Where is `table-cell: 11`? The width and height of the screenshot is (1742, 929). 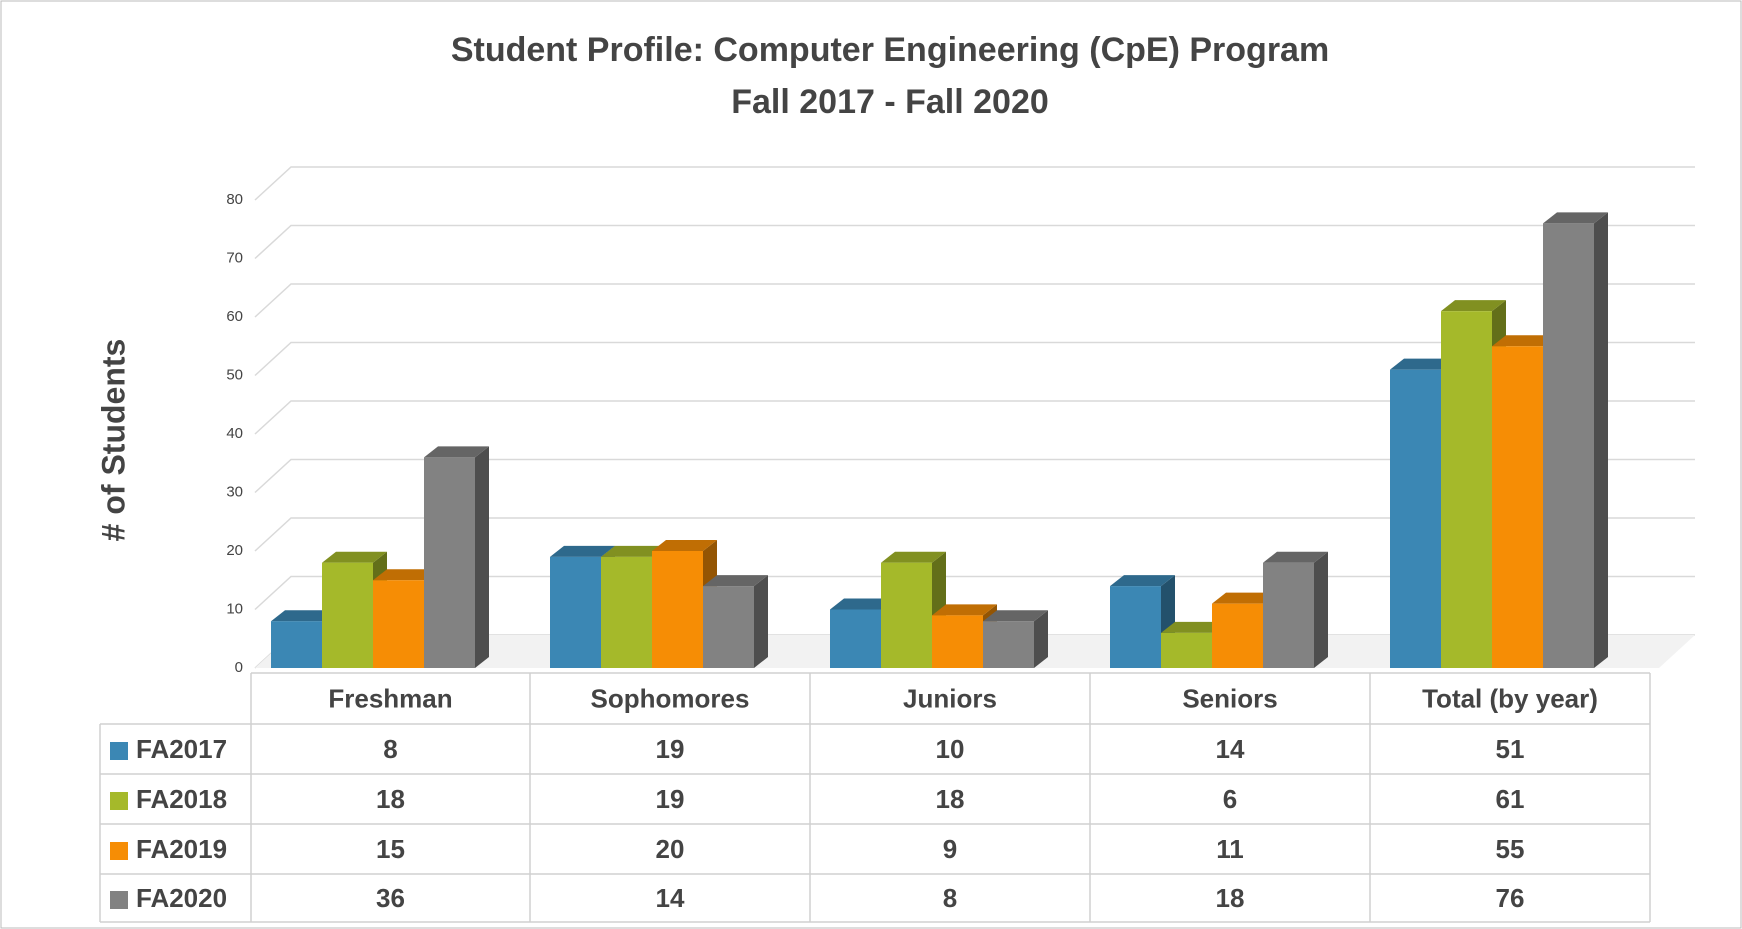 table-cell: 11 is located at coordinates (1230, 849).